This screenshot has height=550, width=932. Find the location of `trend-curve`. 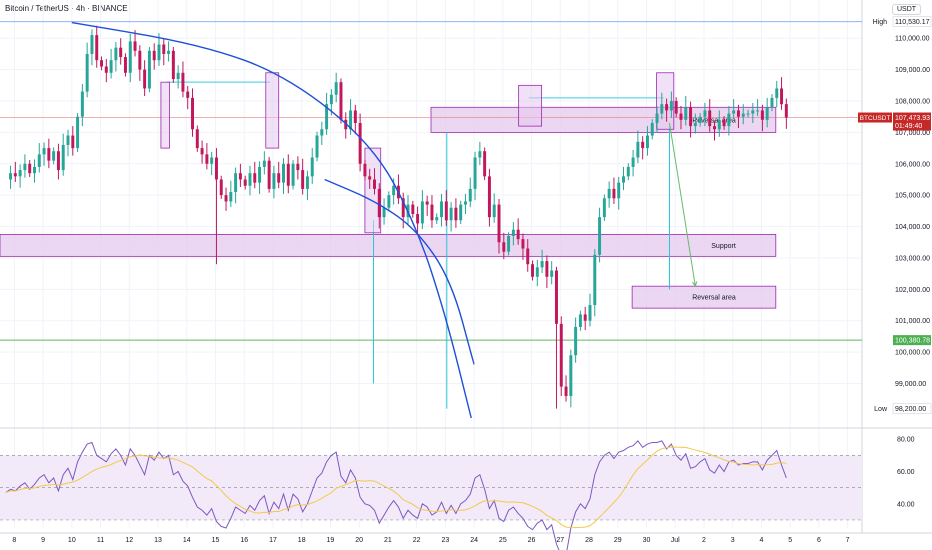

trend-curve is located at coordinates (399, 271).